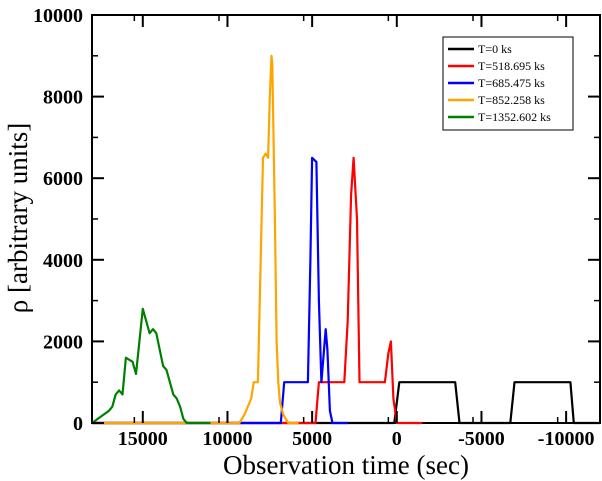  What do you see at coordinates (18, 218) in the screenshot?
I see `y-axis-title: ρ [arbitrary units]` at bounding box center [18, 218].